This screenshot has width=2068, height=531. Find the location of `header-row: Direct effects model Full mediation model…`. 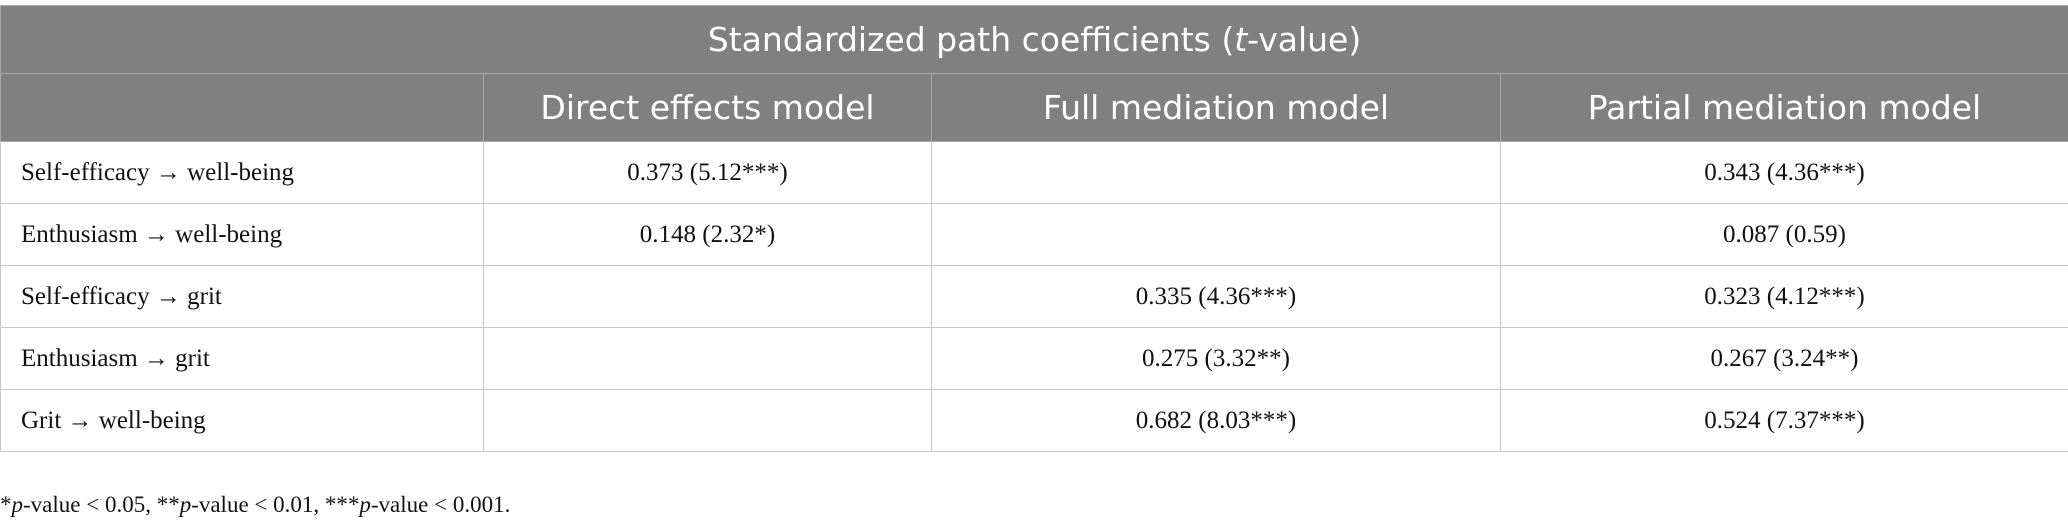

header-row: Direct effects model Full mediation model… is located at coordinates (1034, 107).